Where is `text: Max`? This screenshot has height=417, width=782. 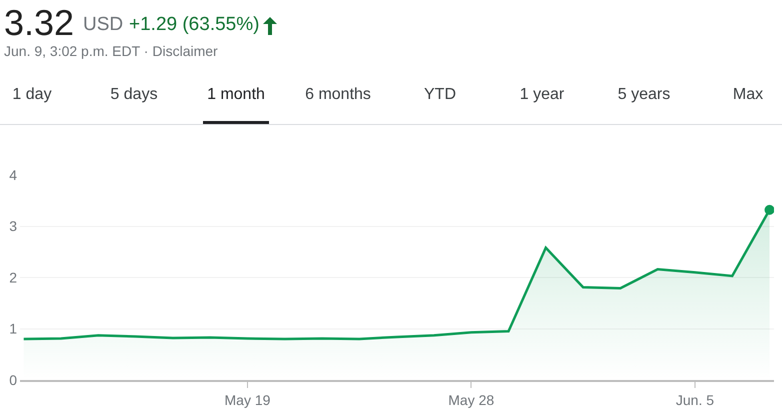
text: Max is located at coordinates (748, 95).